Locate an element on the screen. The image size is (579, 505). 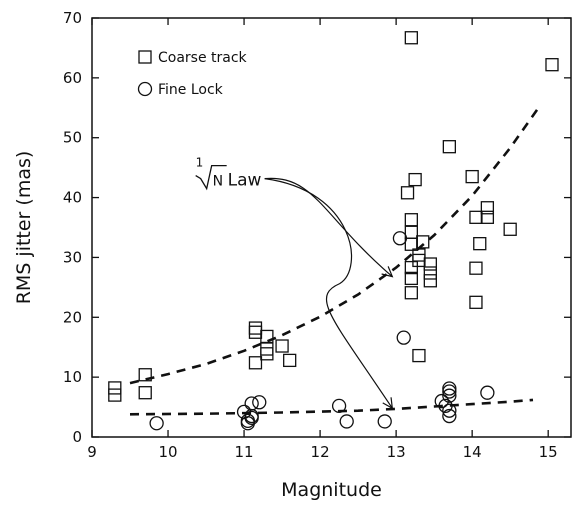
y-tick-label: 0 is located at coordinates (77, 437).